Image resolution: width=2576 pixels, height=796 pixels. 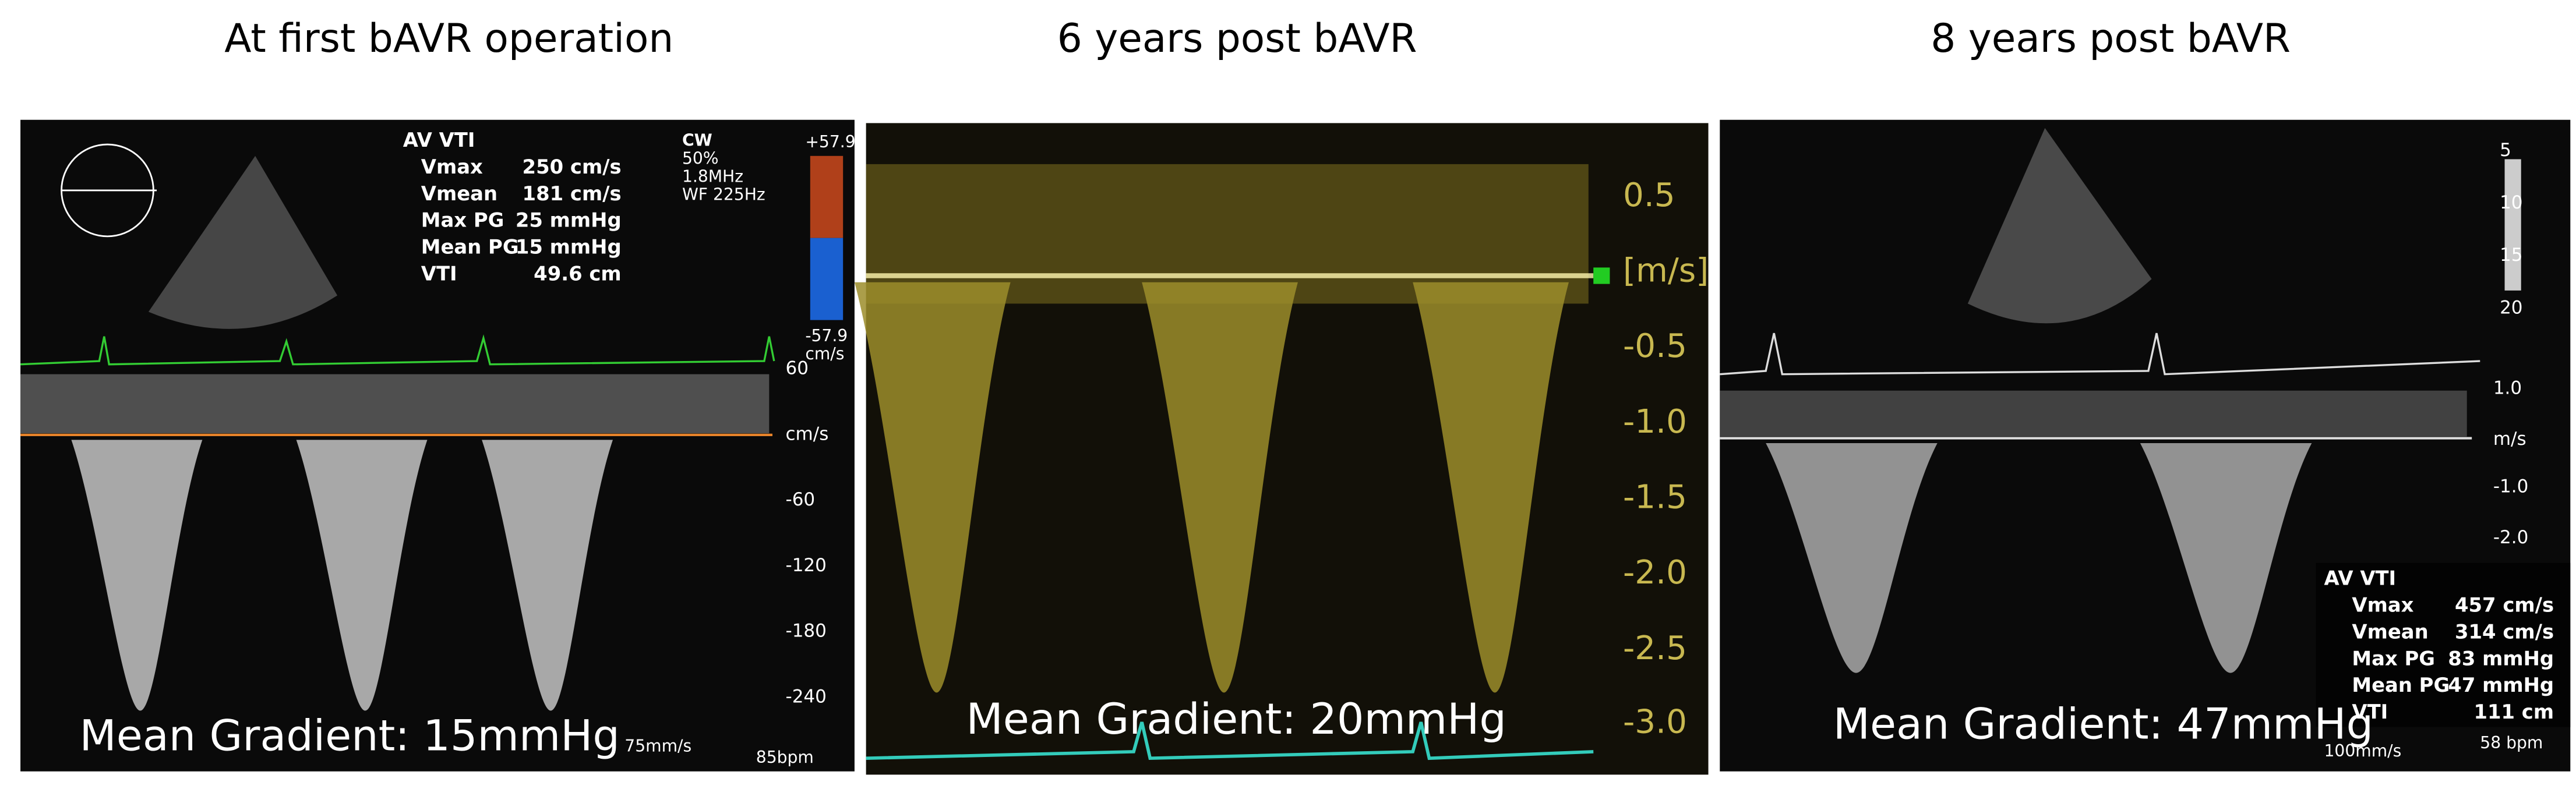 I want to click on scale-label: -120, so click(x=807, y=565).